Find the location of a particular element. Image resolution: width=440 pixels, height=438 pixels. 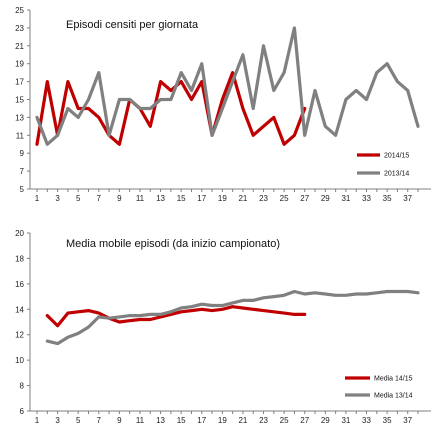

y-tick-label: 8 is located at coordinates (22, 386).